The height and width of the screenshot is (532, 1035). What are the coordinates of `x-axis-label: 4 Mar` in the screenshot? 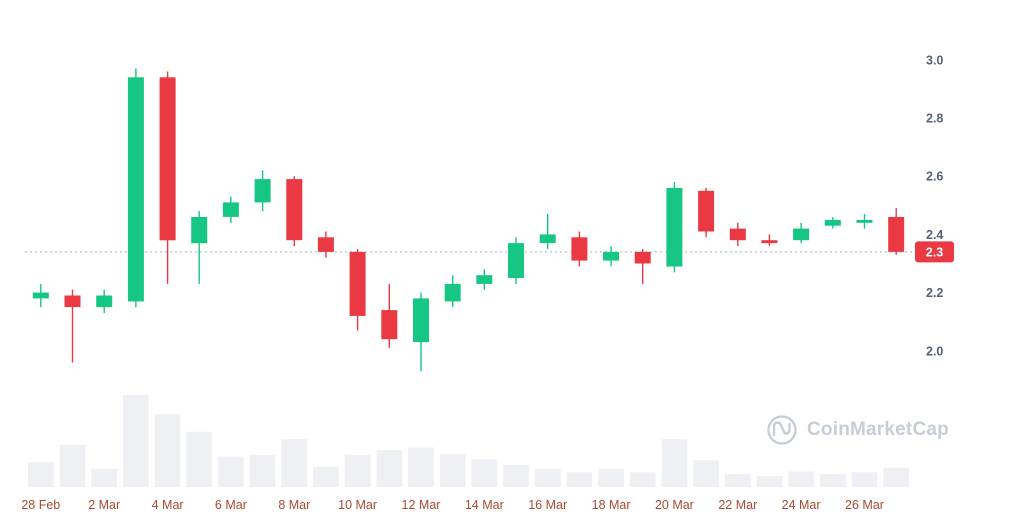 It's located at (168, 505).